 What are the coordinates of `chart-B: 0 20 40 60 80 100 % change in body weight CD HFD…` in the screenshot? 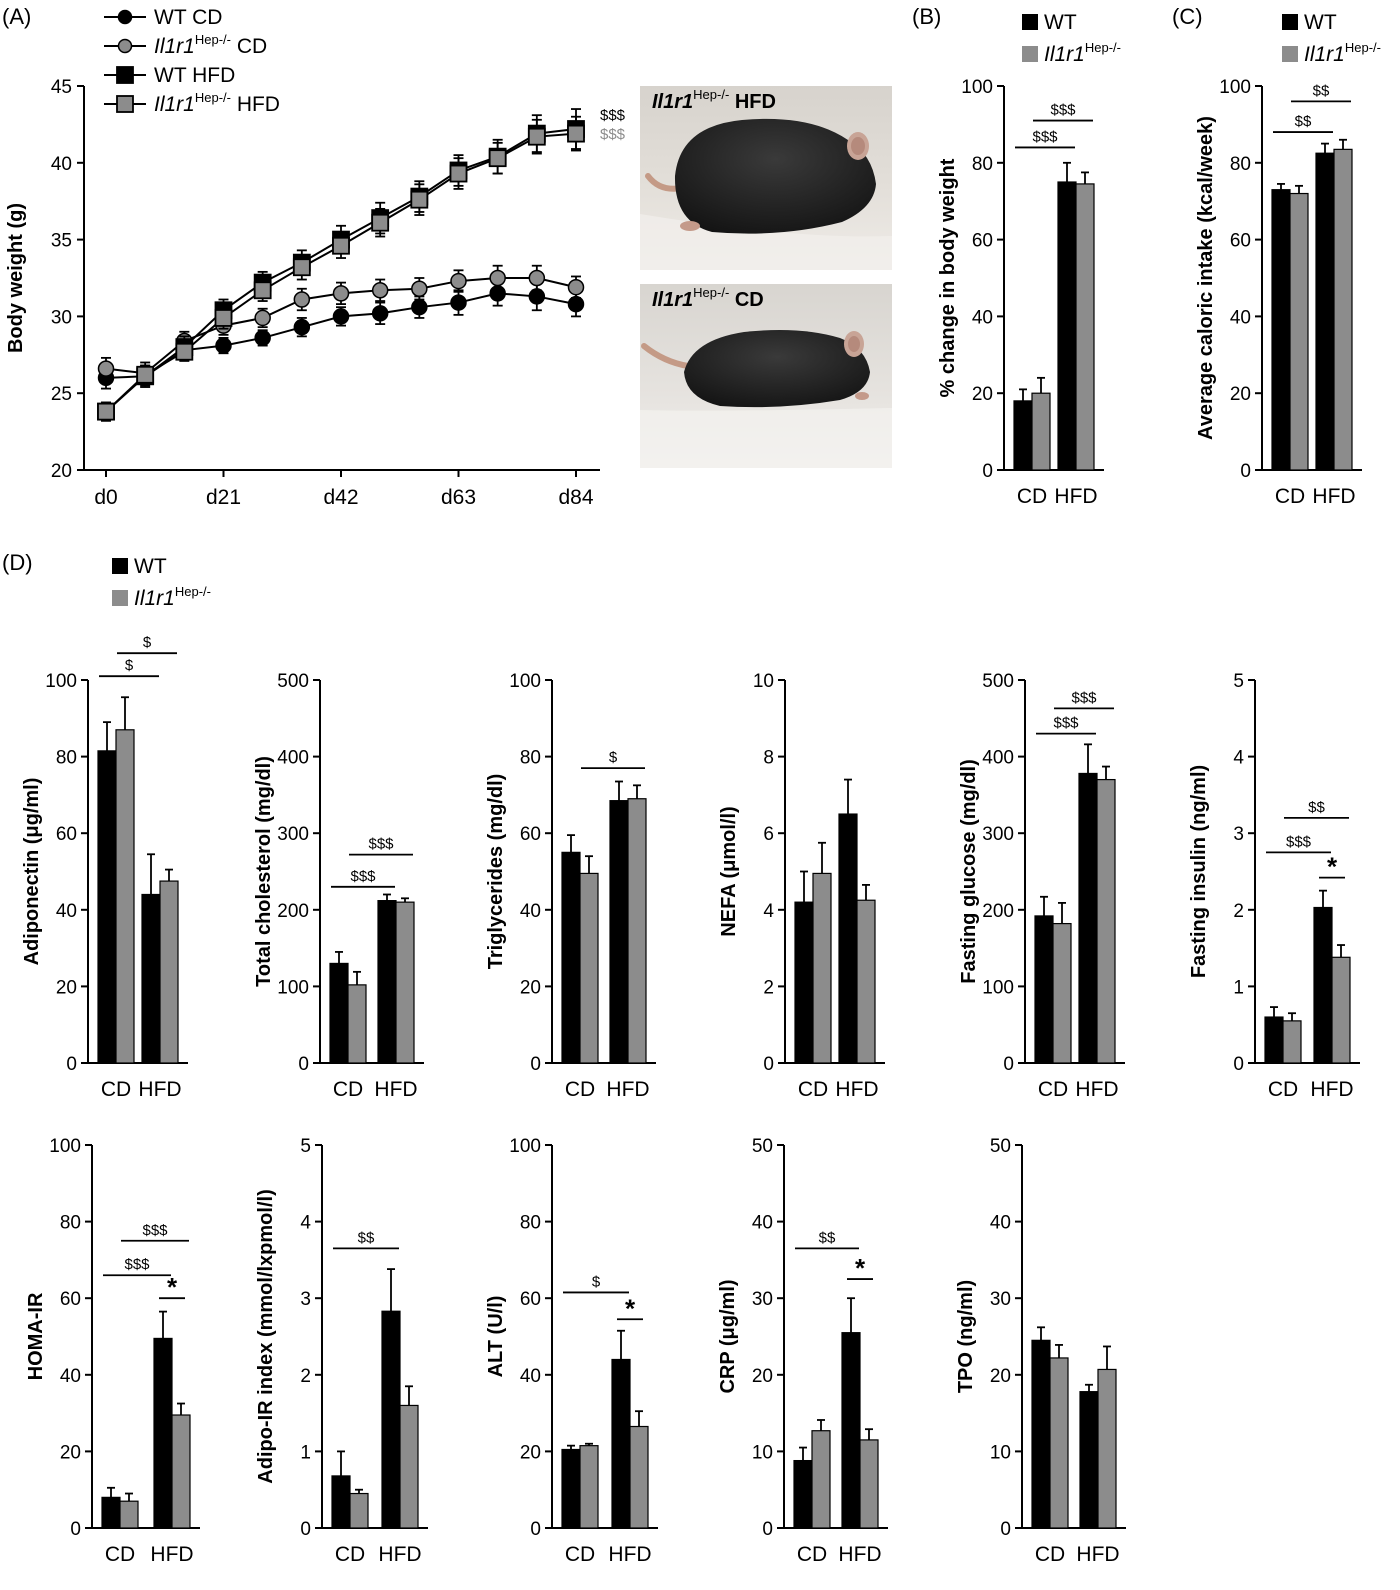 It's located at (1020, 292).